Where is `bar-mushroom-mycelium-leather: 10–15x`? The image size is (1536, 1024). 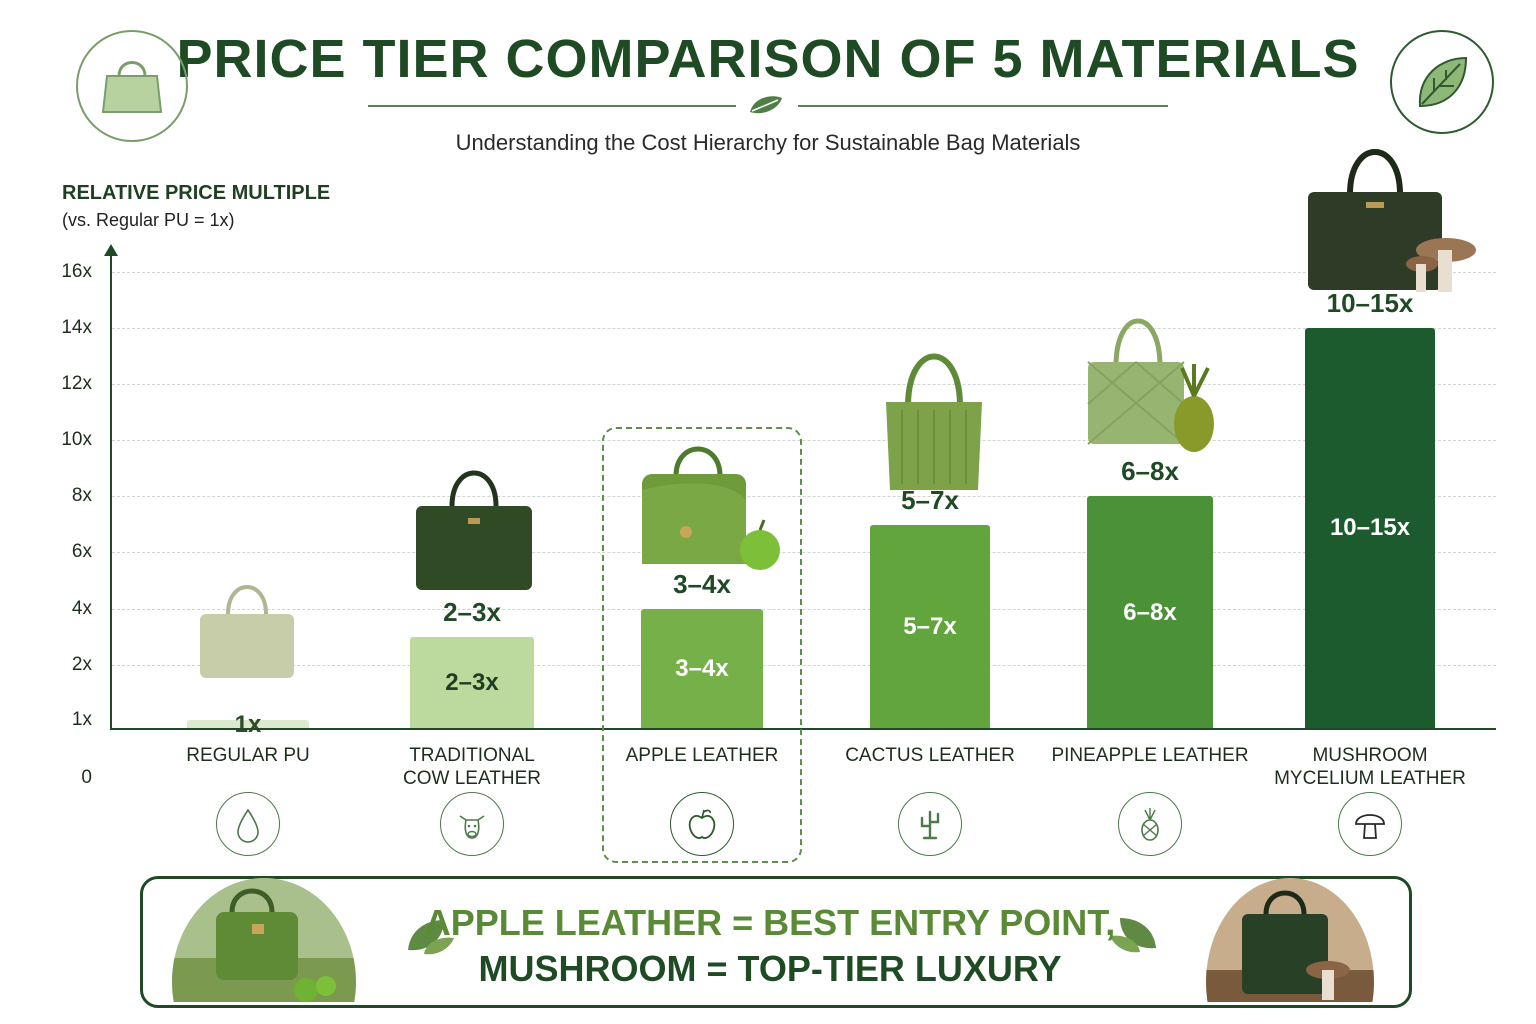
bar-mushroom-mycelium-leather: 10–15x is located at coordinates (1370, 528).